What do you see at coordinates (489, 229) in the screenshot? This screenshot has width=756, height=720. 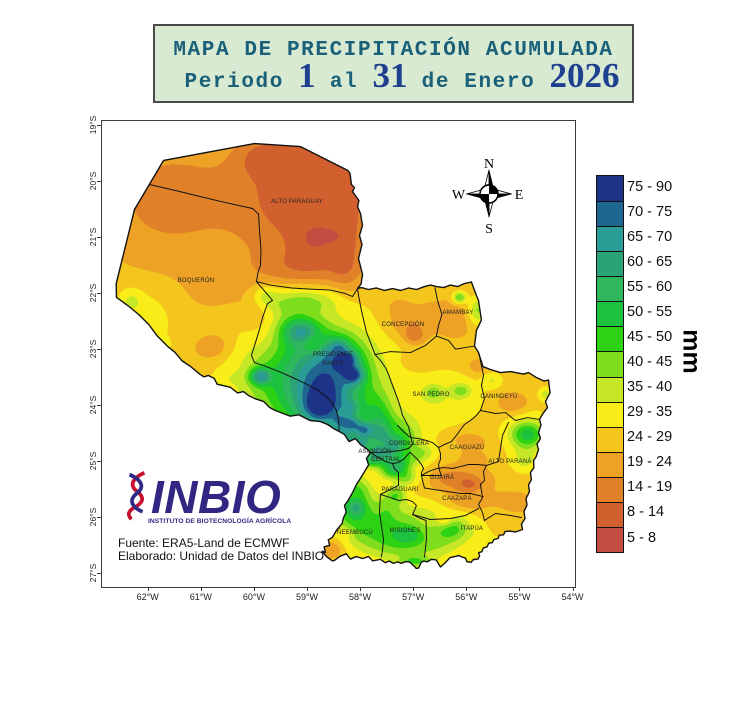 I see `svg-text: S` at bounding box center [489, 229].